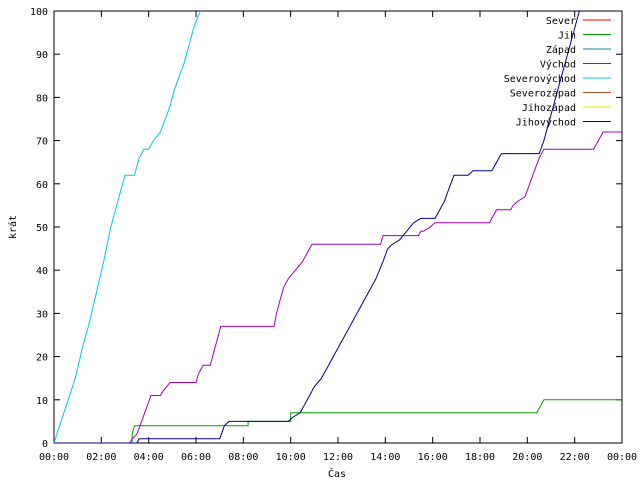  What do you see at coordinates (42, 401) in the screenshot?
I see `y-tick-label: 10` at bounding box center [42, 401].